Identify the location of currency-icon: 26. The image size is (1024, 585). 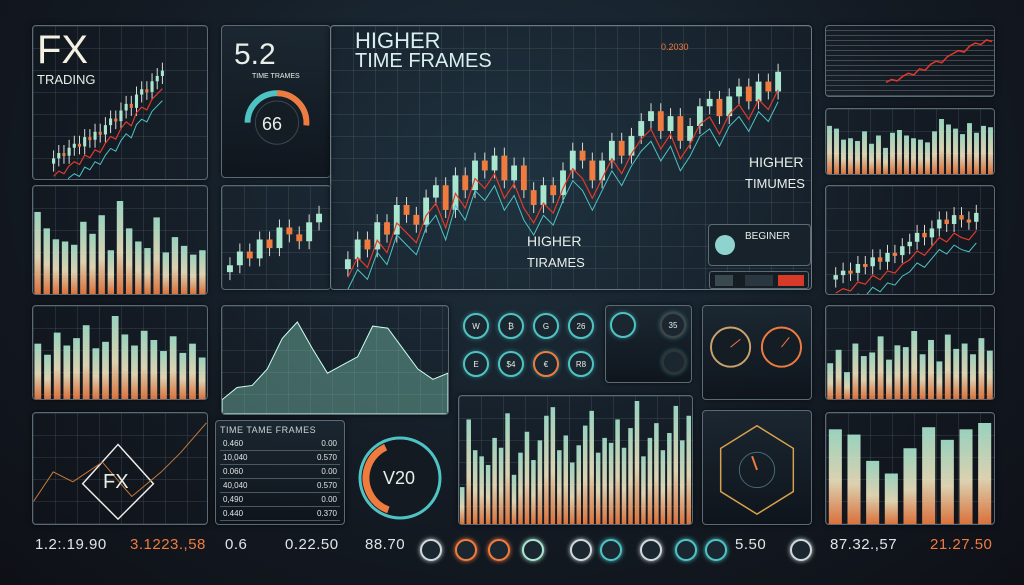
(581, 326).